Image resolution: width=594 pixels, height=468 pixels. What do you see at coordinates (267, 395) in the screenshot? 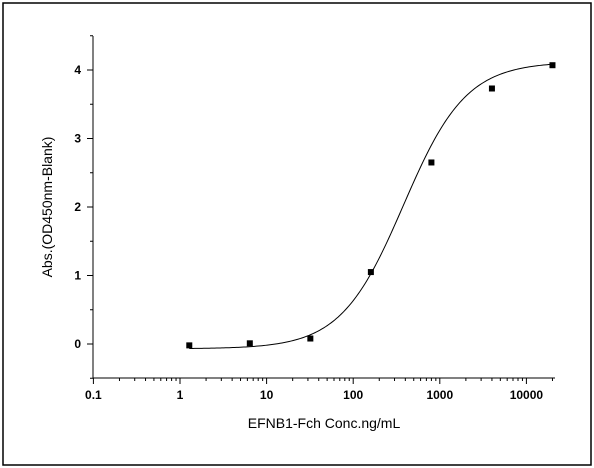
I see `x-tick-label: 10` at bounding box center [267, 395].